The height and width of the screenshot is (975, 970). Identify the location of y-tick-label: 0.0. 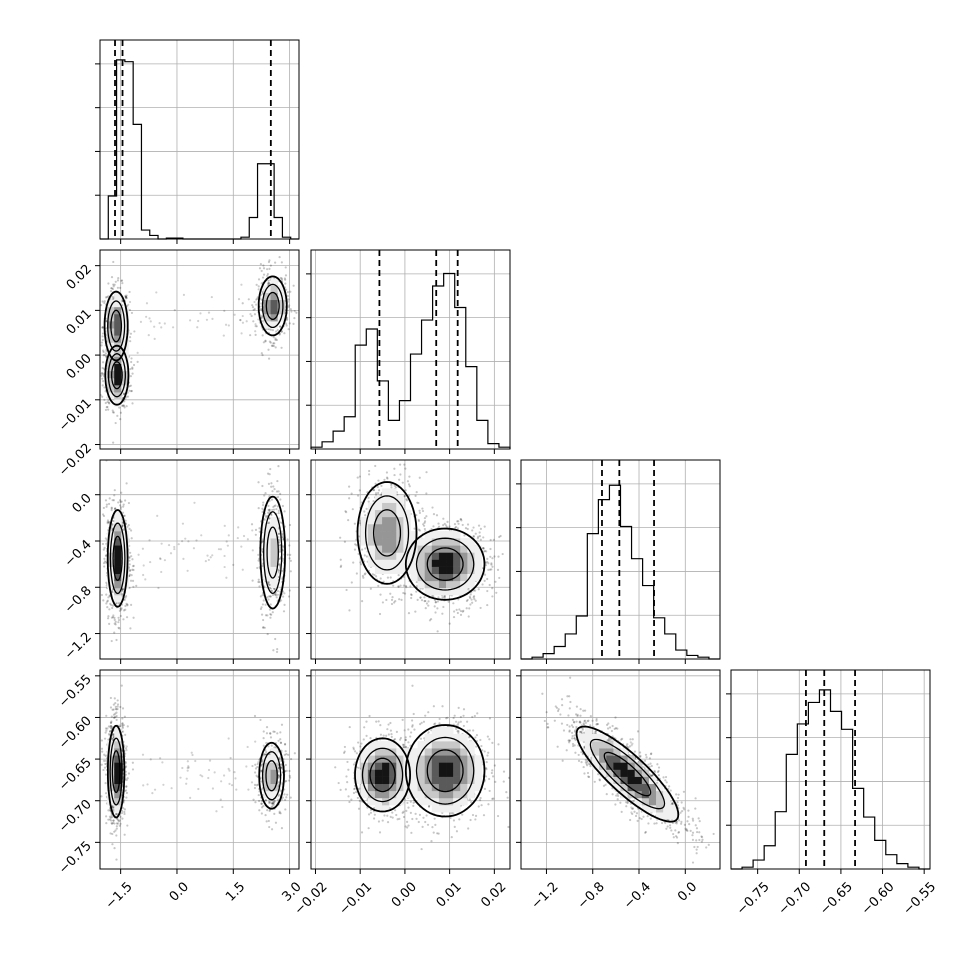
(82, 503).